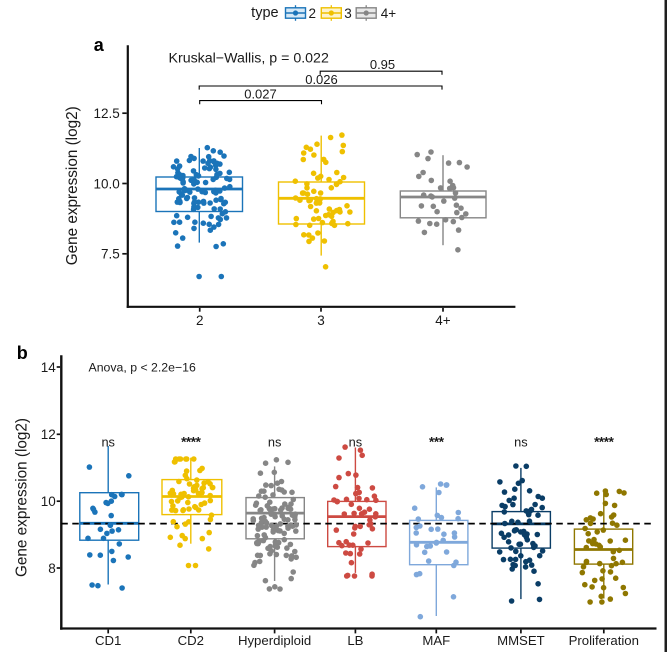 The image size is (668, 652). Describe the element at coordinates (99, 45) in the screenshot. I see `svg-text: a` at that location.